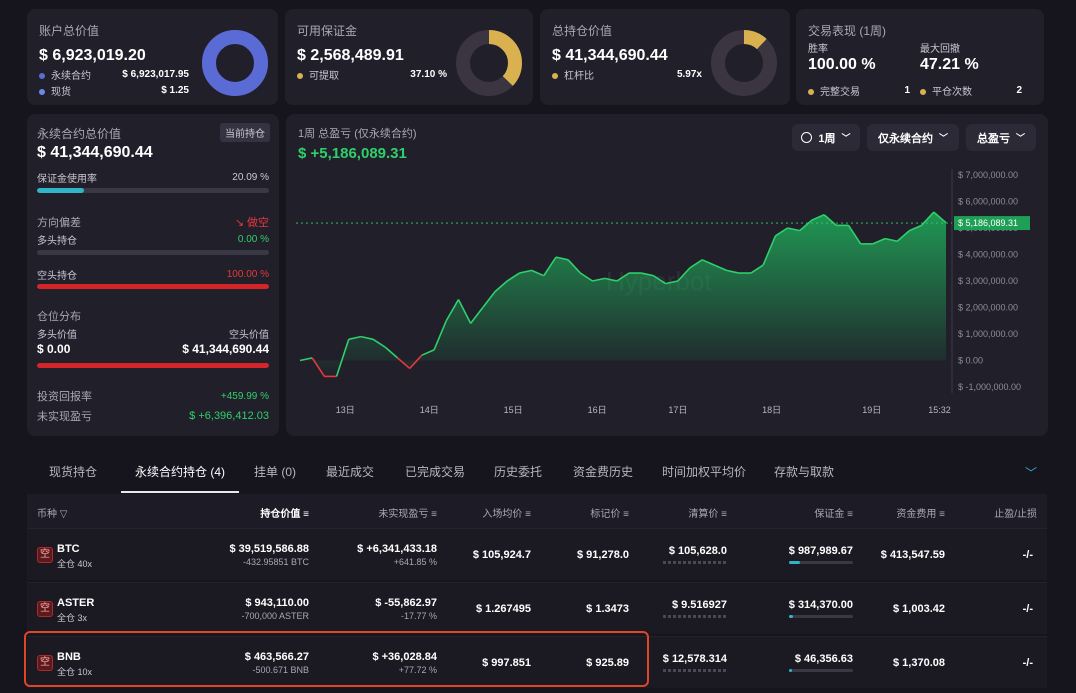 This screenshot has height=693, width=1076. I want to click on tab-funding-history: 资金费历史, so click(603, 472).